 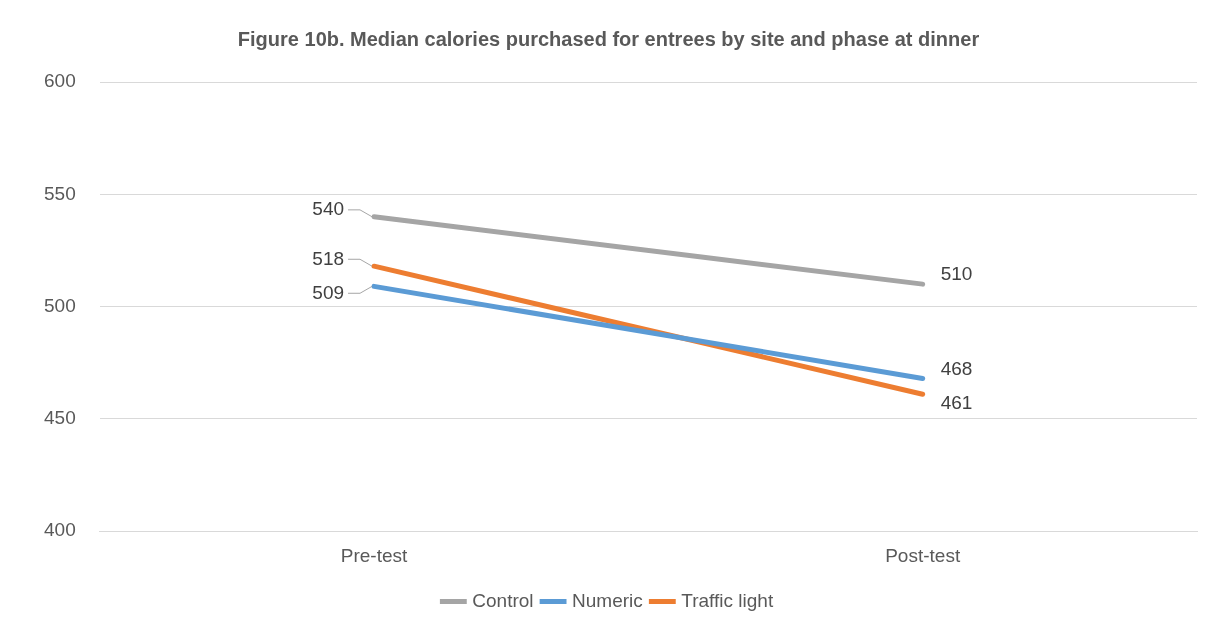 I want to click on legend-label: Numeric, so click(x=607, y=600).